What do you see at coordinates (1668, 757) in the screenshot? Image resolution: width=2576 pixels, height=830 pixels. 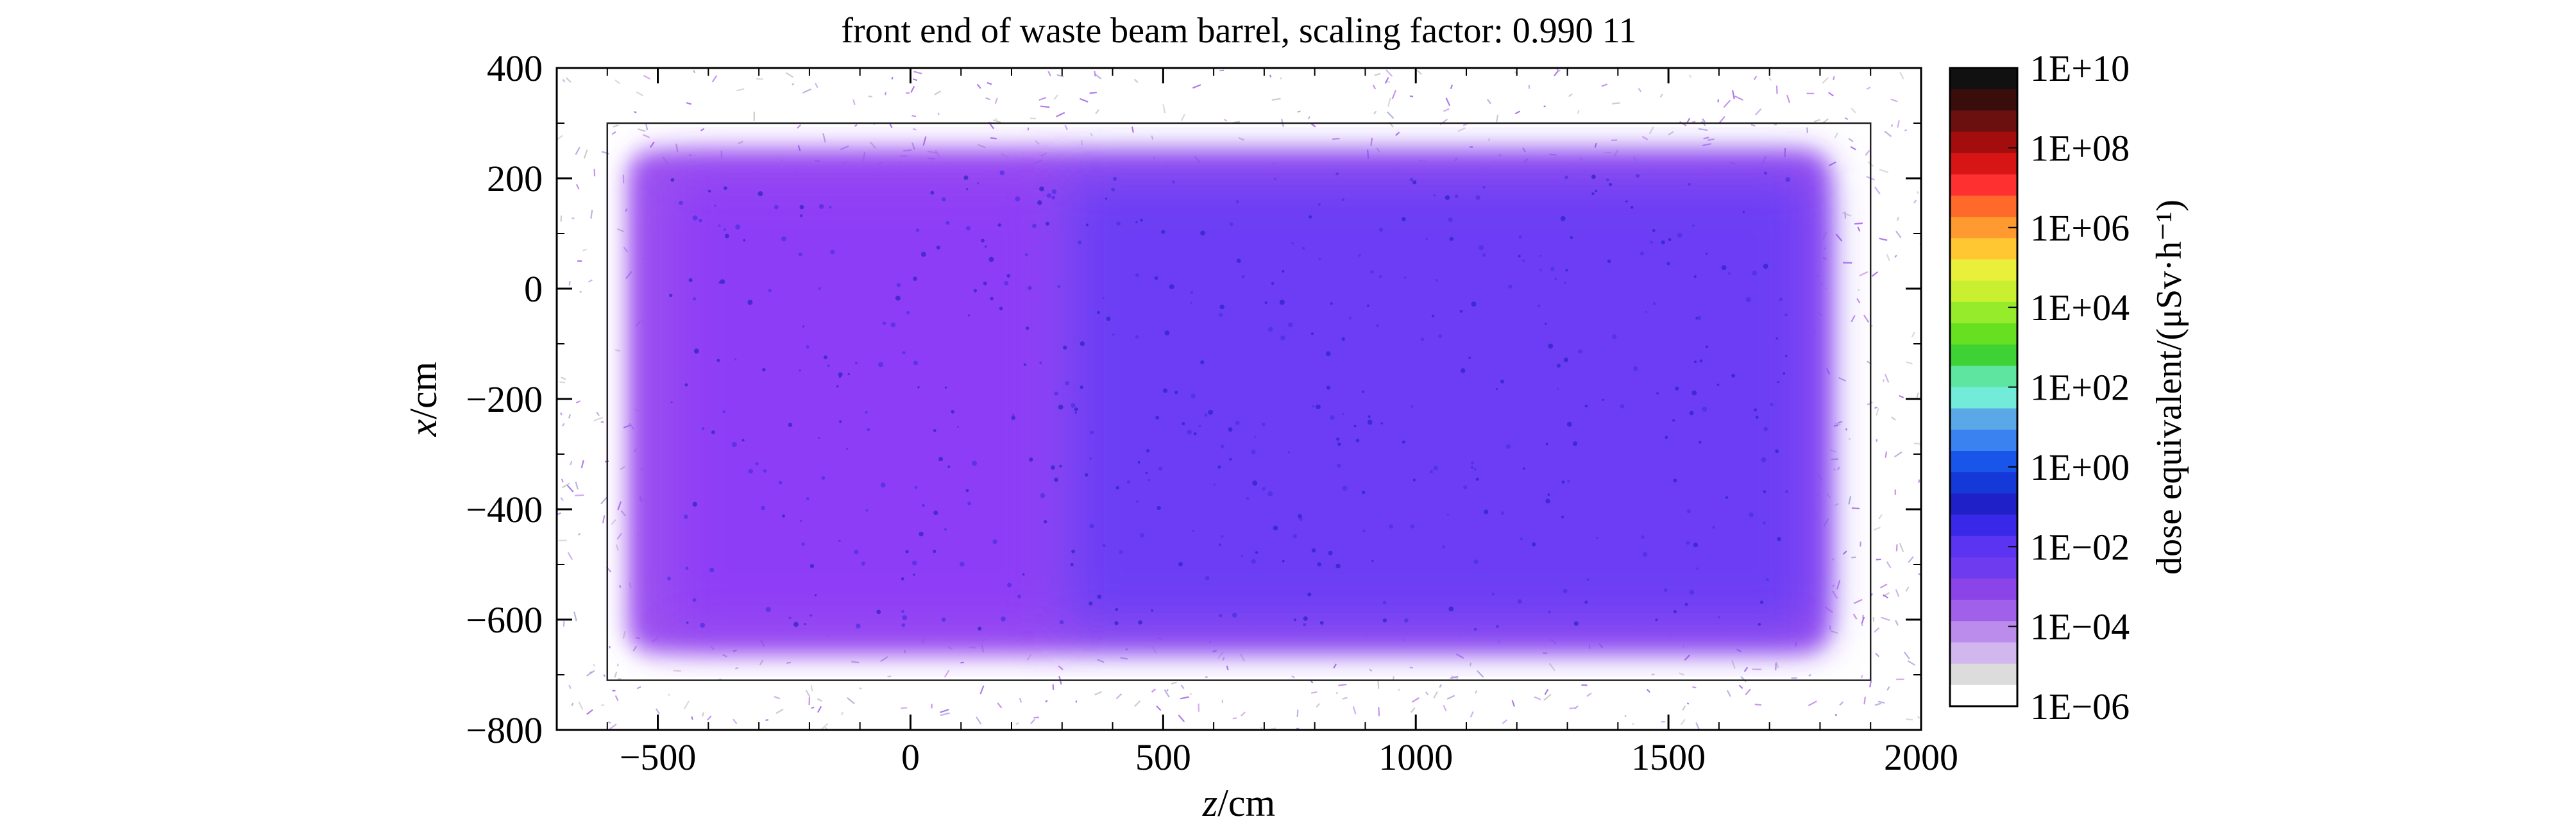 I see `x-tick-label: 1500` at bounding box center [1668, 757].